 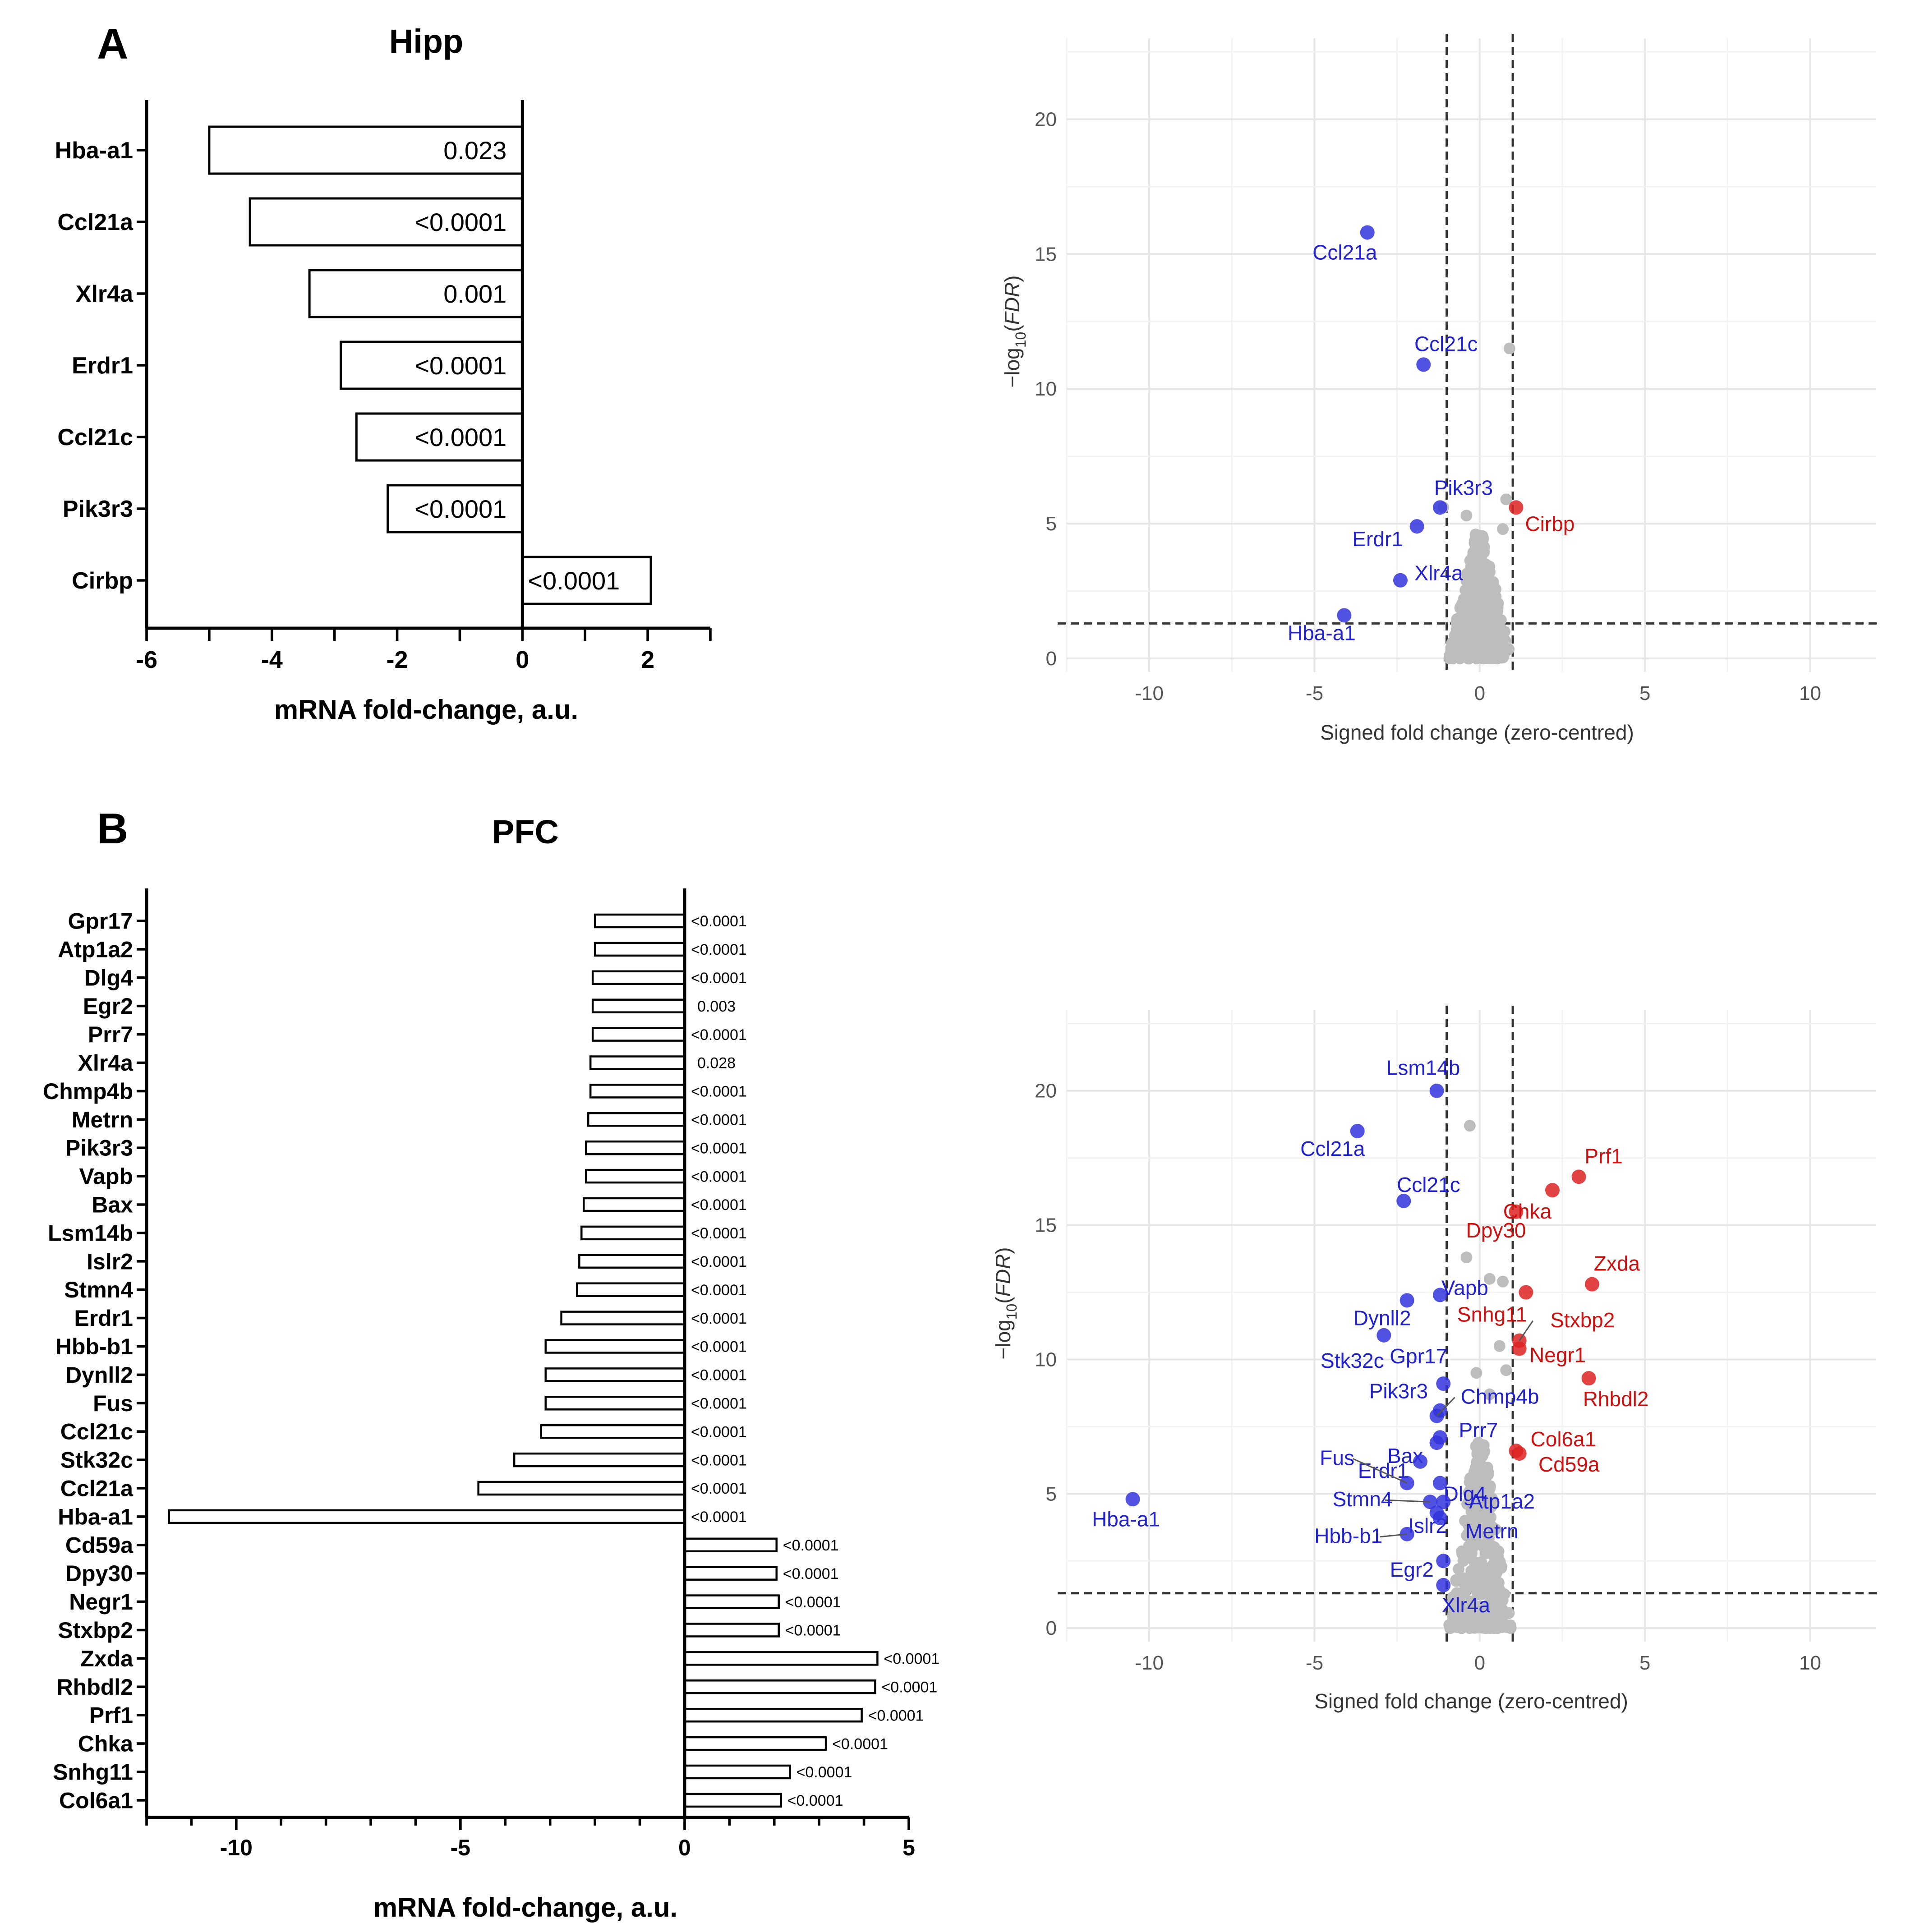 I want to click on bar-Dpy30, so click(x=730, y=1573).